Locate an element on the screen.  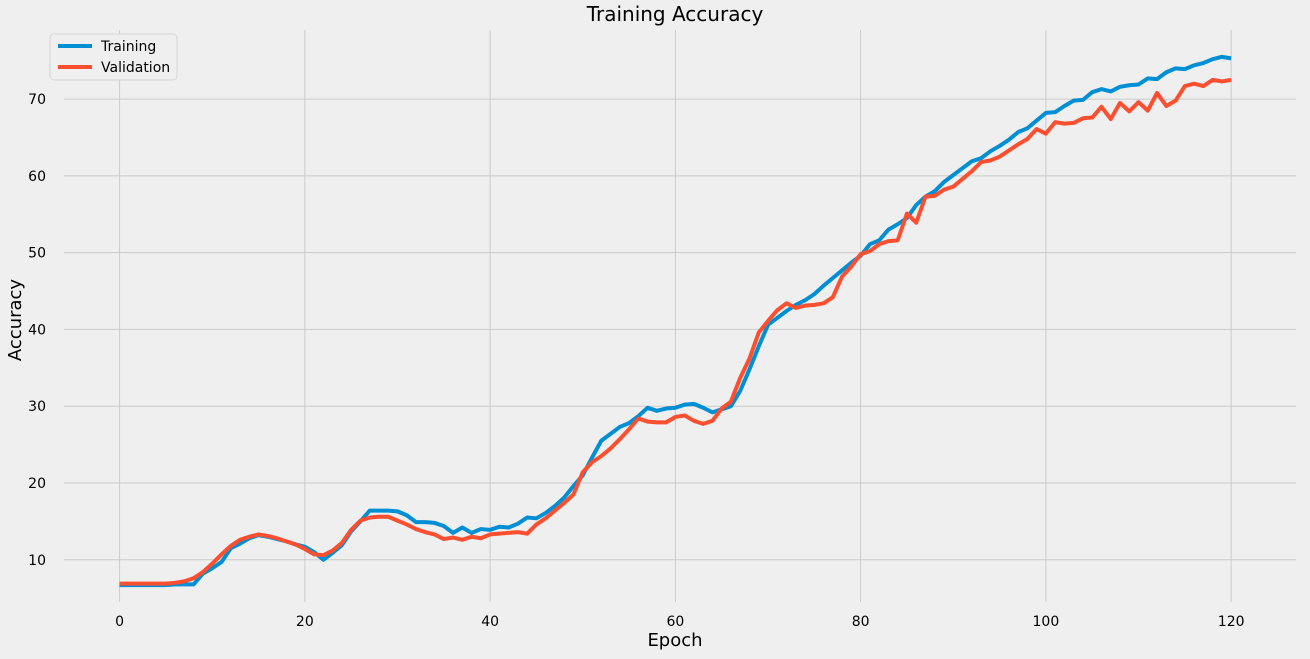
y-tick-label: 50 is located at coordinates (37, 254).